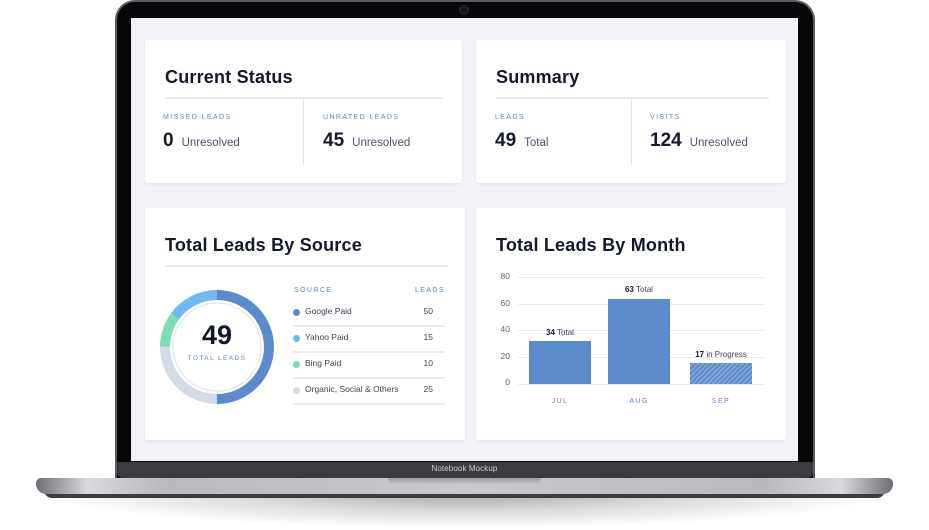 The image size is (929, 530). What do you see at coordinates (629, 289) in the screenshot?
I see `bar-value: 63` at bounding box center [629, 289].